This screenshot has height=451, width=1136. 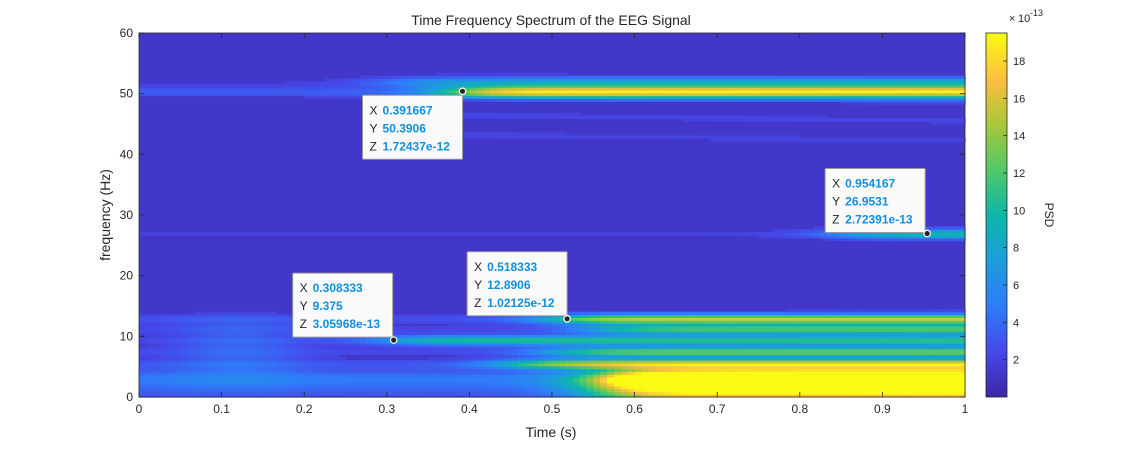 What do you see at coordinates (469, 409) in the screenshot?
I see `x-tick-label: 0.4` at bounding box center [469, 409].